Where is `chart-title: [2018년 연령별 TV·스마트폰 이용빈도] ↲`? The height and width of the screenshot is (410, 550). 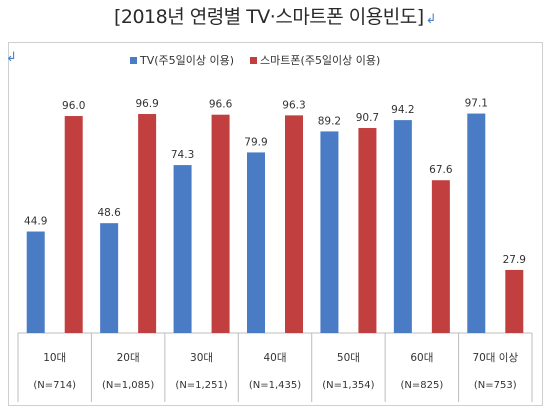 chart-title: [2018년 연령별 TV·스마트폰 이용빈도] ↲ is located at coordinates (275, 15).